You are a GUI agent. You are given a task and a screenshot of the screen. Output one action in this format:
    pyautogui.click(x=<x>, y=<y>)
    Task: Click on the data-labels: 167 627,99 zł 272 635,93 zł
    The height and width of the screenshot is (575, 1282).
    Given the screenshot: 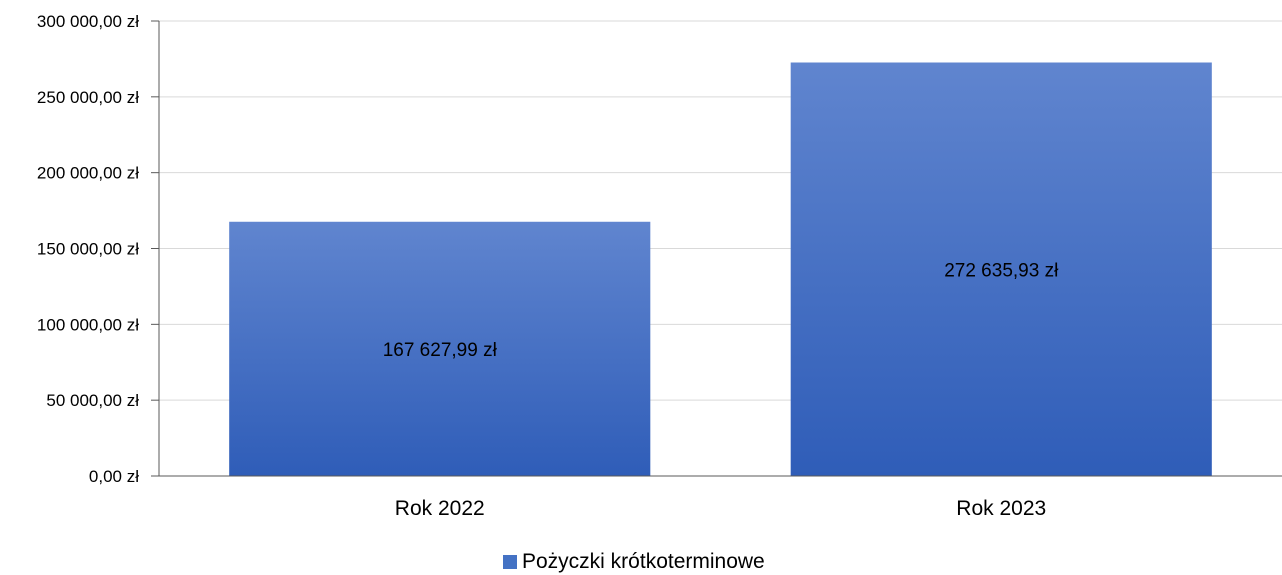 What is the action you would take?
    pyautogui.click(x=721, y=310)
    